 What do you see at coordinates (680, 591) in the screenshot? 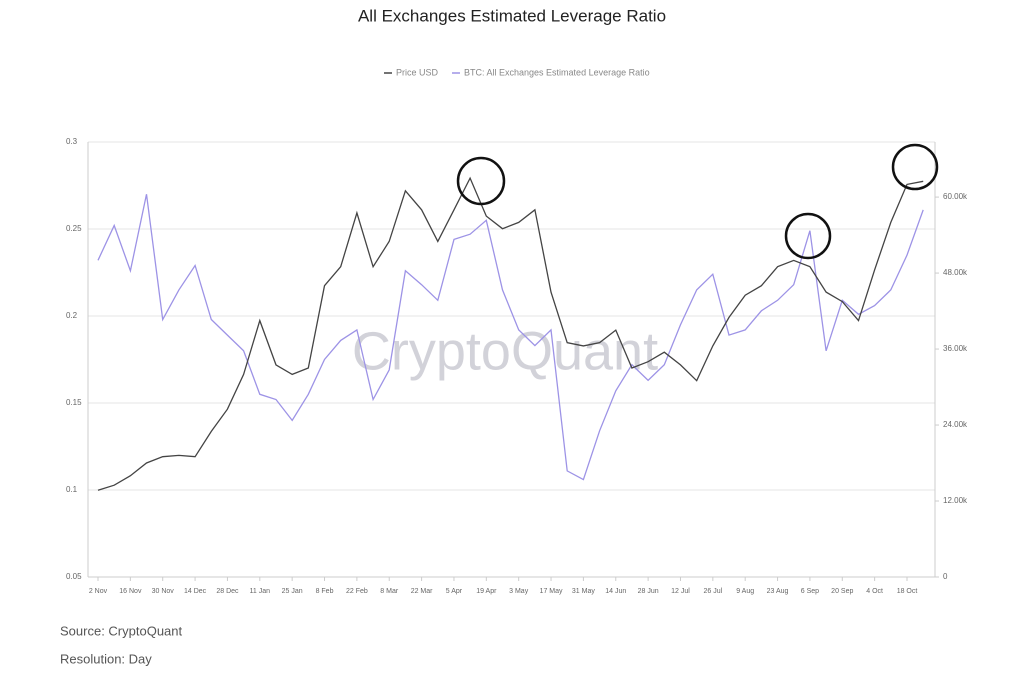
I see `x-tick-label: 12 Jul` at bounding box center [680, 591].